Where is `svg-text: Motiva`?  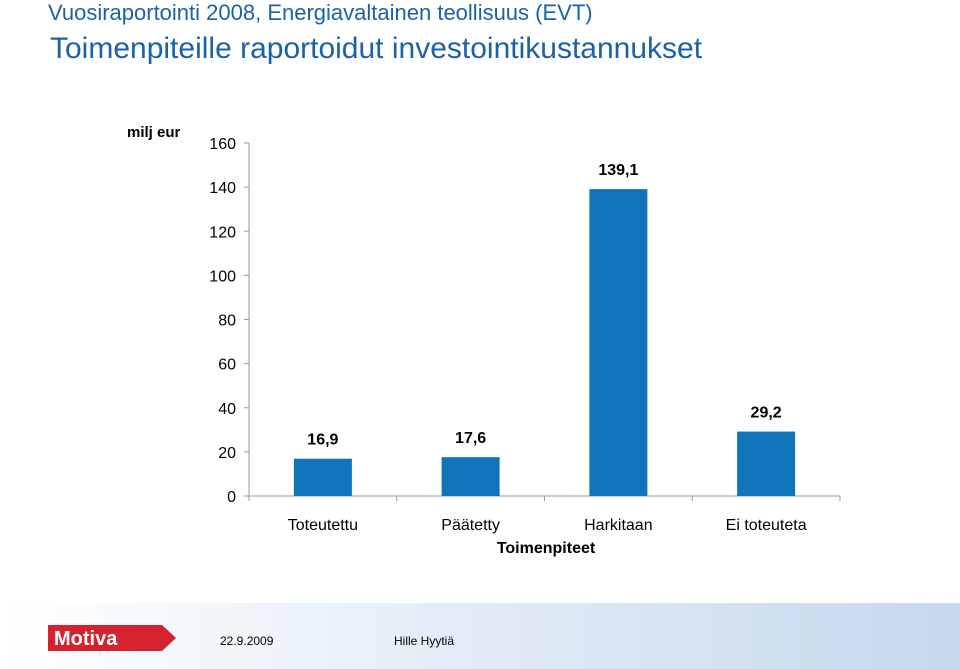
svg-text: Motiva is located at coordinates (86, 639).